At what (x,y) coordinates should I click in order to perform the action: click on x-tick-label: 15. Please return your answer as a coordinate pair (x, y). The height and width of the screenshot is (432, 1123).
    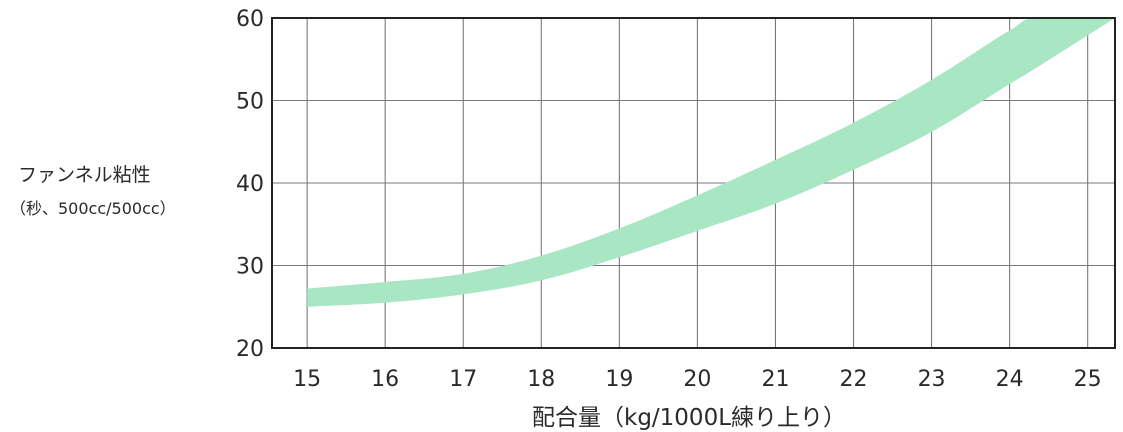
    Looking at the image, I should click on (307, 379).